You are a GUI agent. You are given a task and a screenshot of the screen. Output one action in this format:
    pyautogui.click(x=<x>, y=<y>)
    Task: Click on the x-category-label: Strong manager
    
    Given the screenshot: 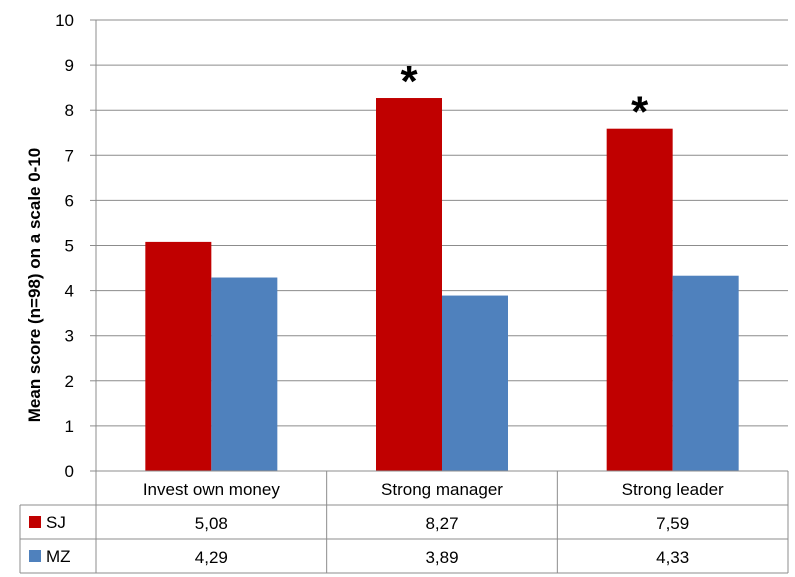 What is the action you would take?
    pyautogui.click(x=442, y=489)
    